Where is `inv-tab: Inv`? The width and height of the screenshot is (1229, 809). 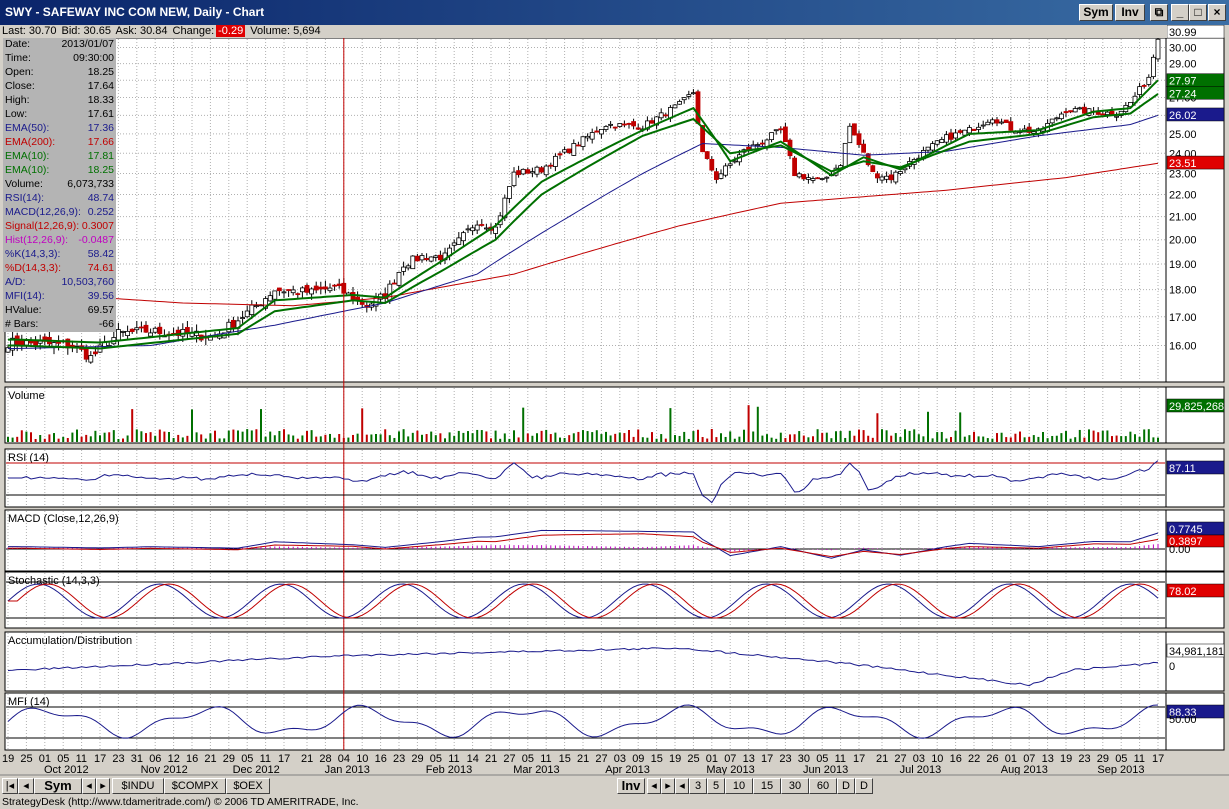 inv-tab: Inv is located at coordinates (631, 786).